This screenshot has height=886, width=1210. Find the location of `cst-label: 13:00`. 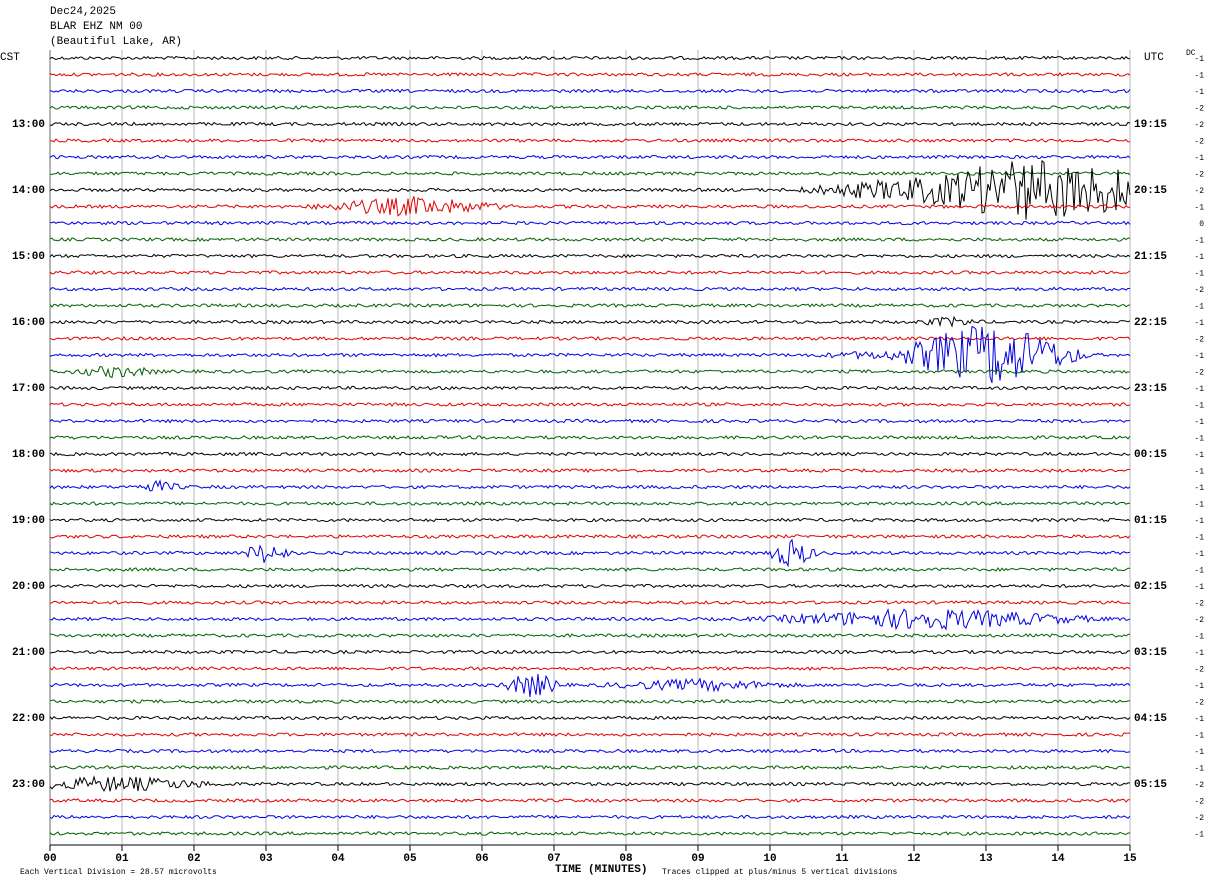

cst-label: 13:00 is located at coordinates (28, 125).